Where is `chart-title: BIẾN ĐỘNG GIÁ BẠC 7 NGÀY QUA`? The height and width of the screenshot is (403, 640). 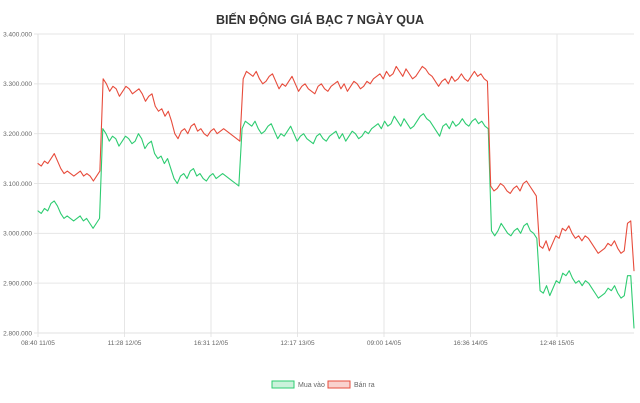
chart-title: BIẾN ĐỘNG GIÁ BẠC 7 NGÀY QUA is located at coordinates (320, 19).